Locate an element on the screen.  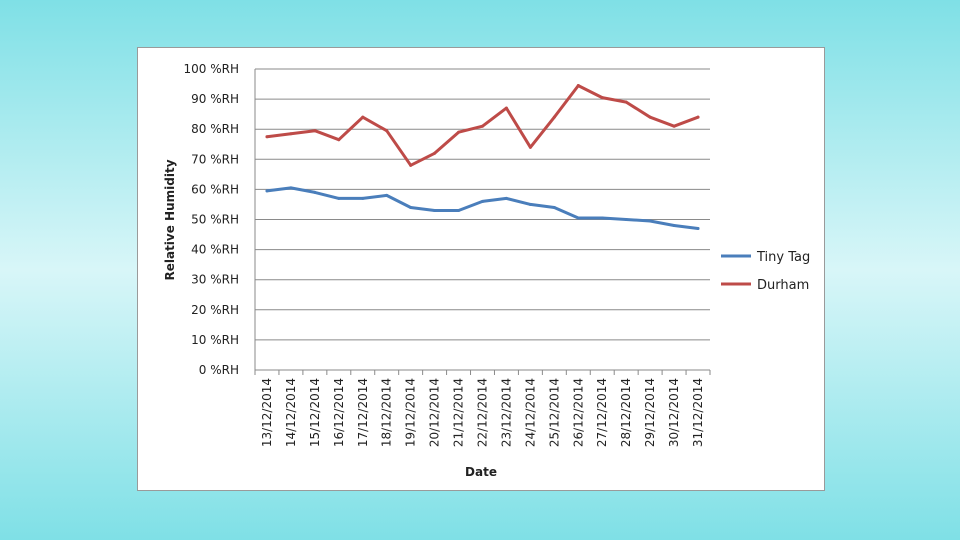
x-tick-label: 31/12/2014 is located at coordinates (698, 412).